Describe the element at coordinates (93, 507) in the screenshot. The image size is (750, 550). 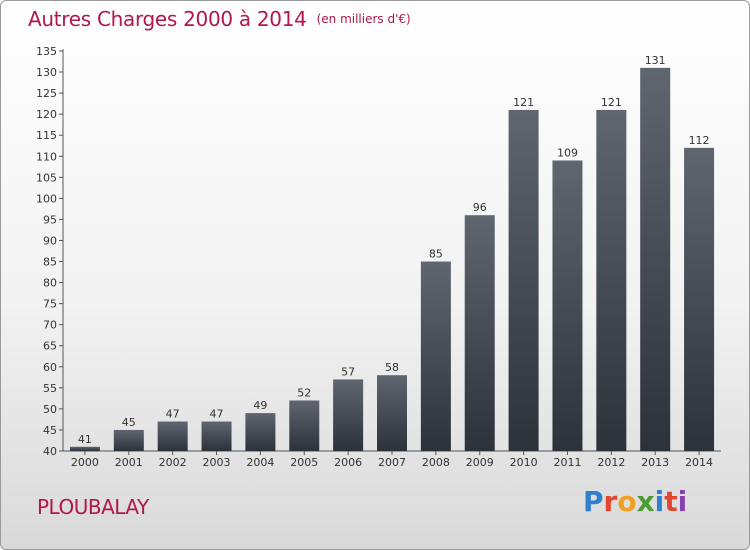
I see `commune-name: PLOUBALAY` at that location.